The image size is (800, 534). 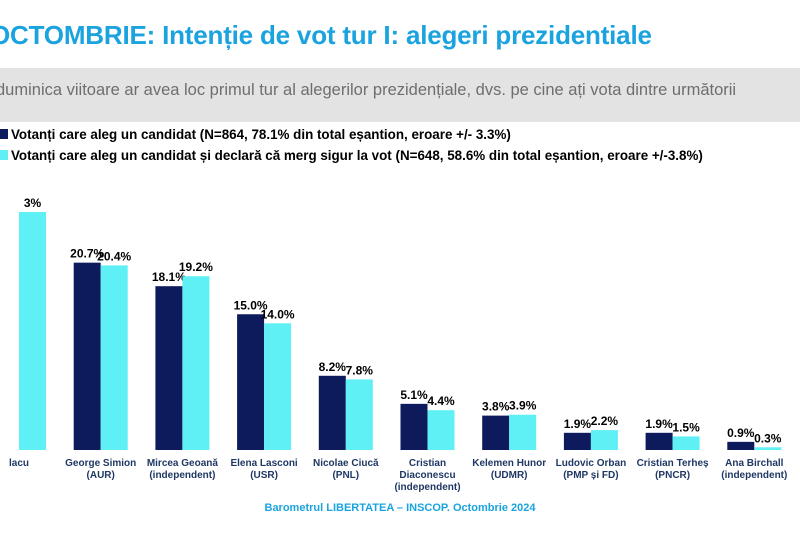 What do you see at coordinates (114, 256) in the screenshot?
I see `data-label: 20.4%` at bounding box center [114, 256].